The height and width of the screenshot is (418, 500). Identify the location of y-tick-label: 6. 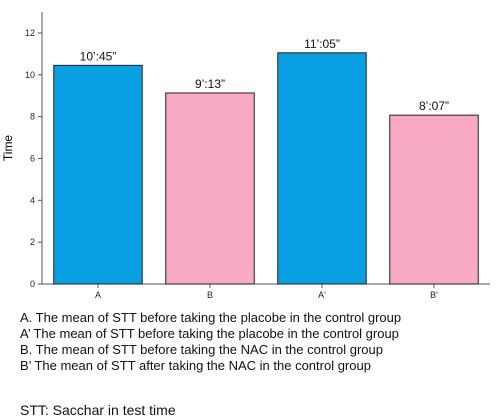
(32, 158).